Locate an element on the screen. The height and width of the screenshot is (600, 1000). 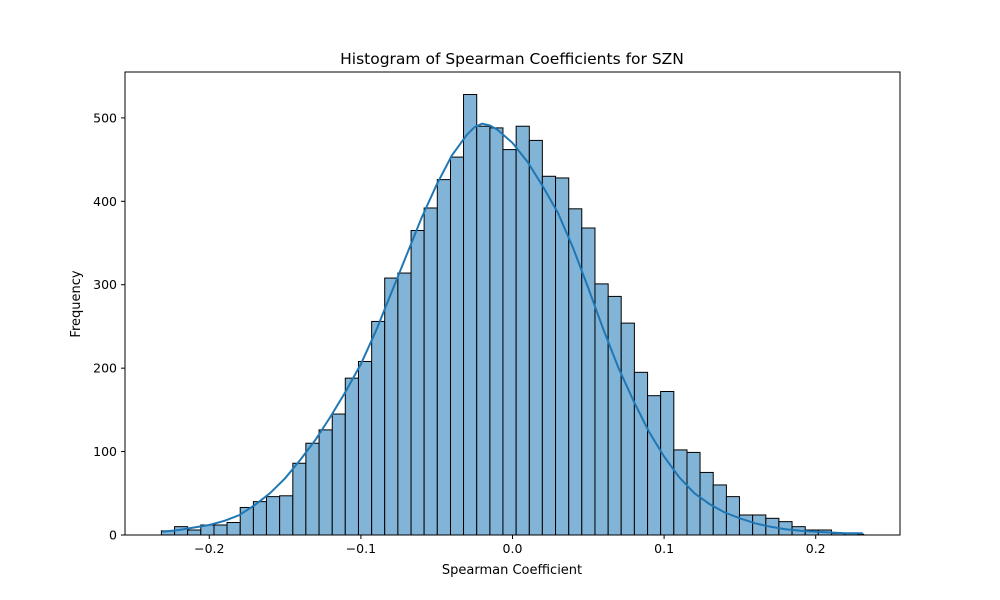
x-axis-label: Spearman Coefficient is located at coordinates (512, 570).